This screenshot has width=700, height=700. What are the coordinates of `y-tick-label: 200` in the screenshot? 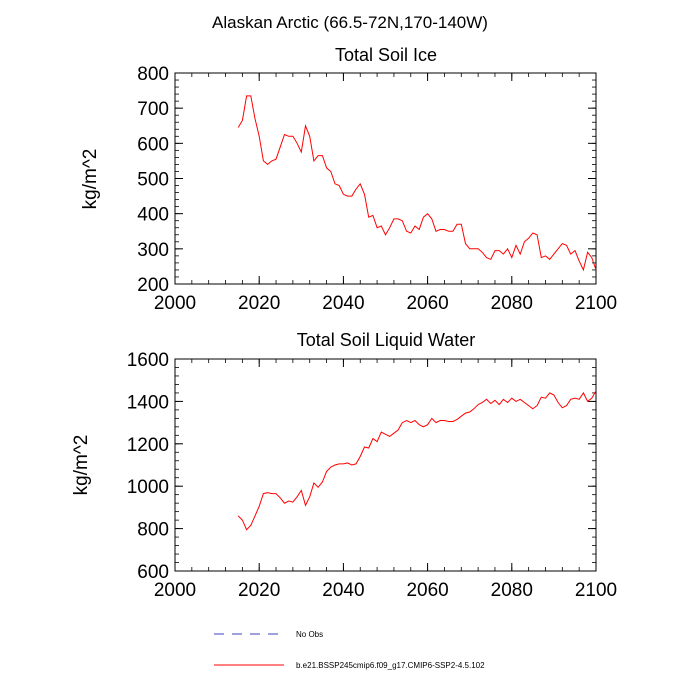 It's located at (153, 285).